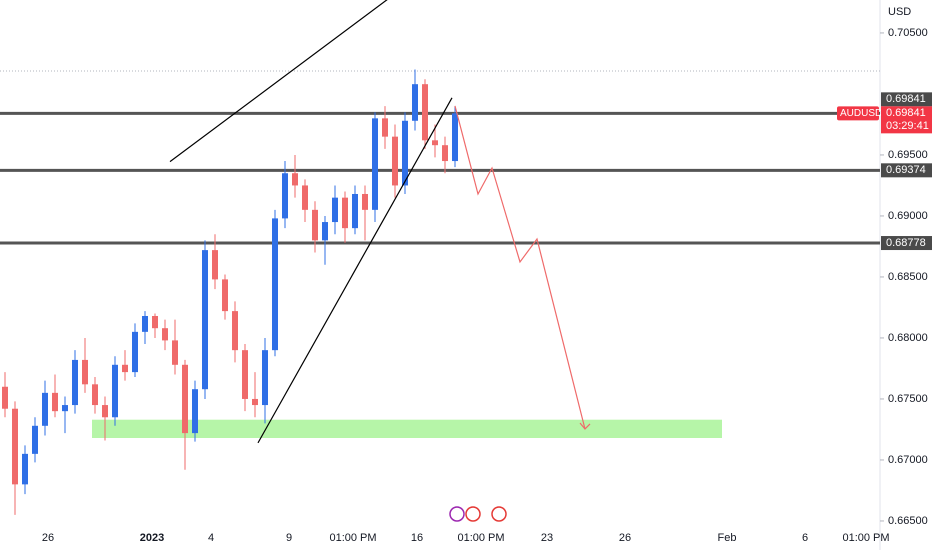  Describe the element at coordinates (908, 460) in the screenshot. I see `y-tick-label: 0.67000` at that location.